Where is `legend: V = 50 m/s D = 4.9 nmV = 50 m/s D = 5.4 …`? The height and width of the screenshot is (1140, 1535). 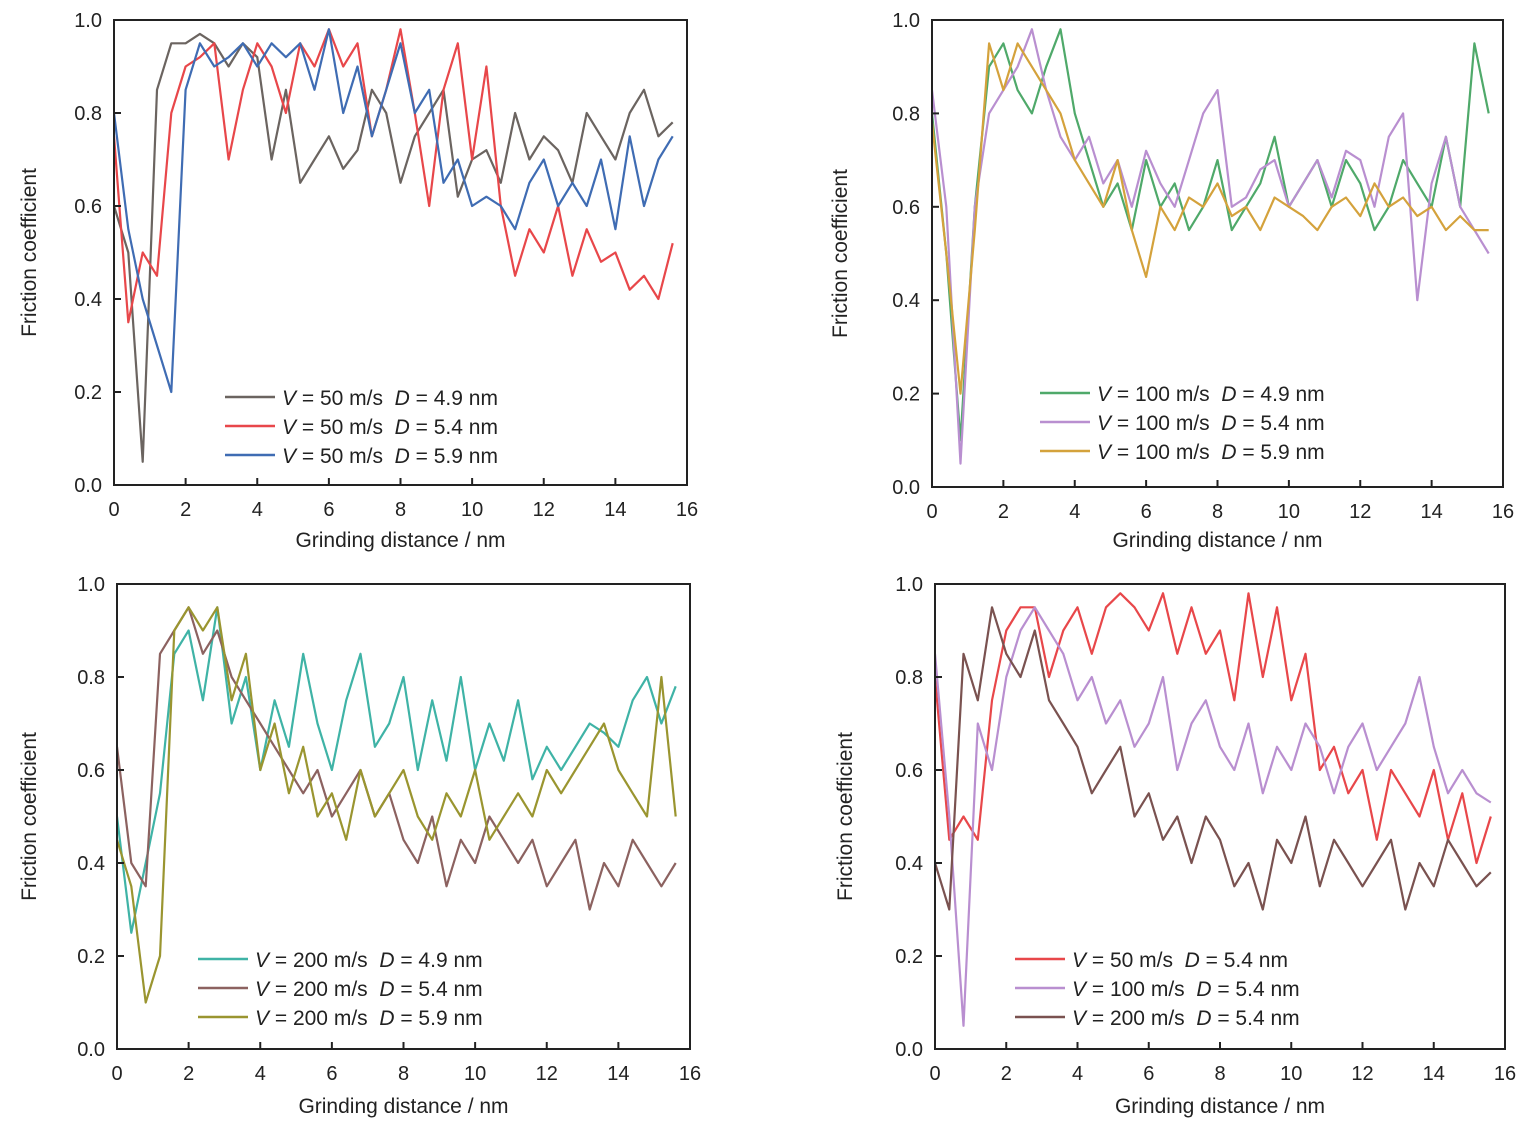
legend: V = 50 m/s D = 4.9 nmV = 50 m/s D = 5.4 … is located at coordinates (361, 427).